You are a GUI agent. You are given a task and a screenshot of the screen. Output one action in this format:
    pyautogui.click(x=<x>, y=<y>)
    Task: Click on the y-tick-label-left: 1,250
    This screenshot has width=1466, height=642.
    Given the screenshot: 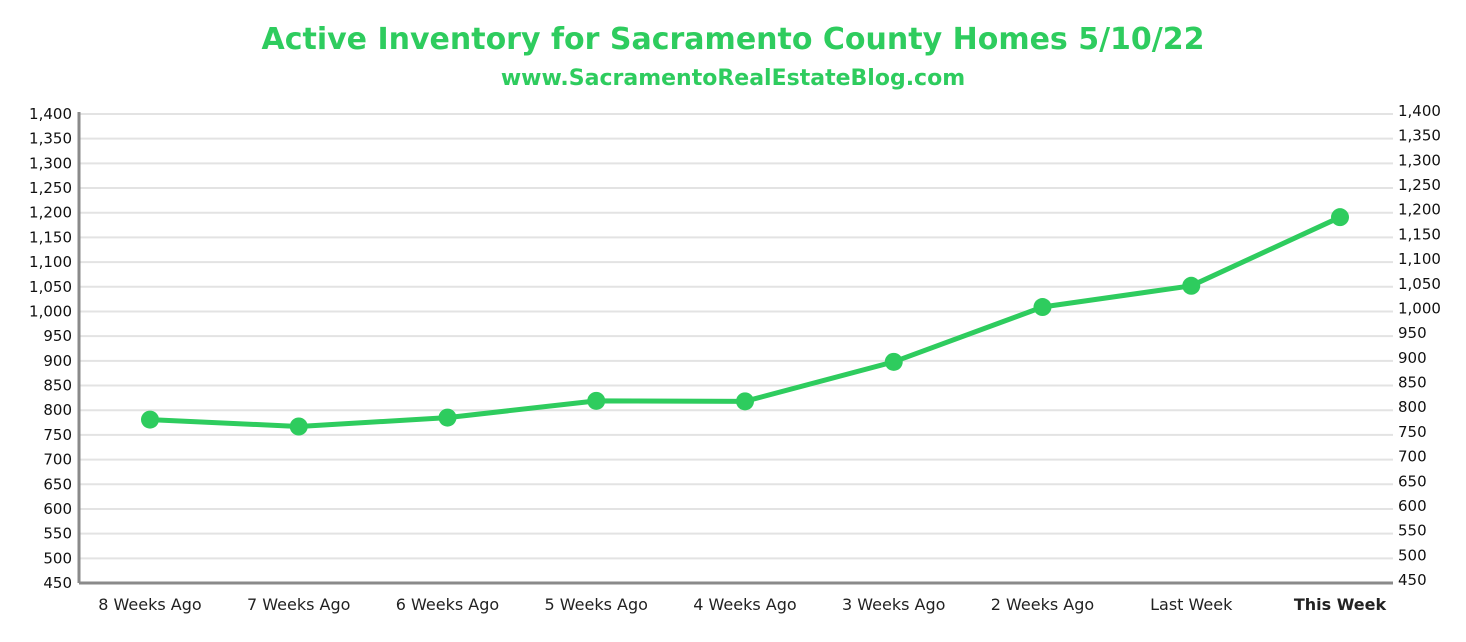 What is the action you would take?
    pyautogui.click(x=50, y=188)
    